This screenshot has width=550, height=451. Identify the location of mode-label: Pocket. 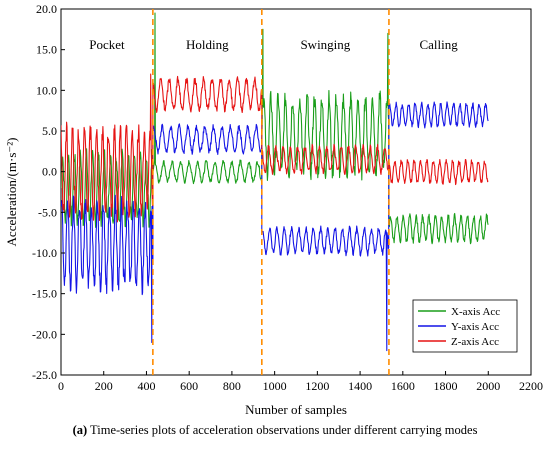
(107, 44).